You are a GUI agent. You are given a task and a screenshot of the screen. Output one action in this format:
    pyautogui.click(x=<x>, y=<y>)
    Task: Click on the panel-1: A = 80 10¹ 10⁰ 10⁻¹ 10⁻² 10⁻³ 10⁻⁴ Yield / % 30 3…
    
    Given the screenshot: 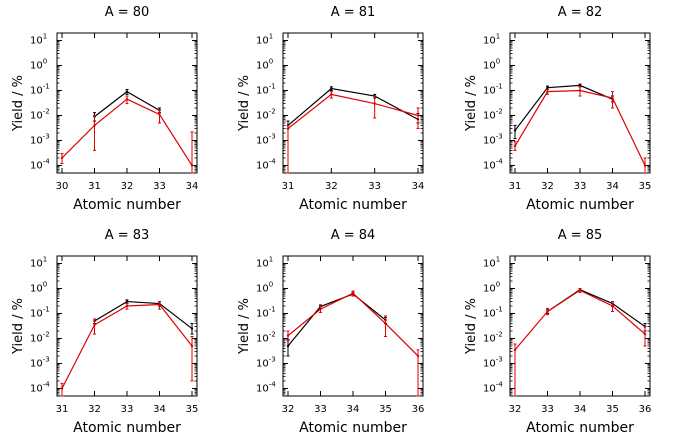 What is the action you would take?
    pyautogui.click(x=104, y=109)
    